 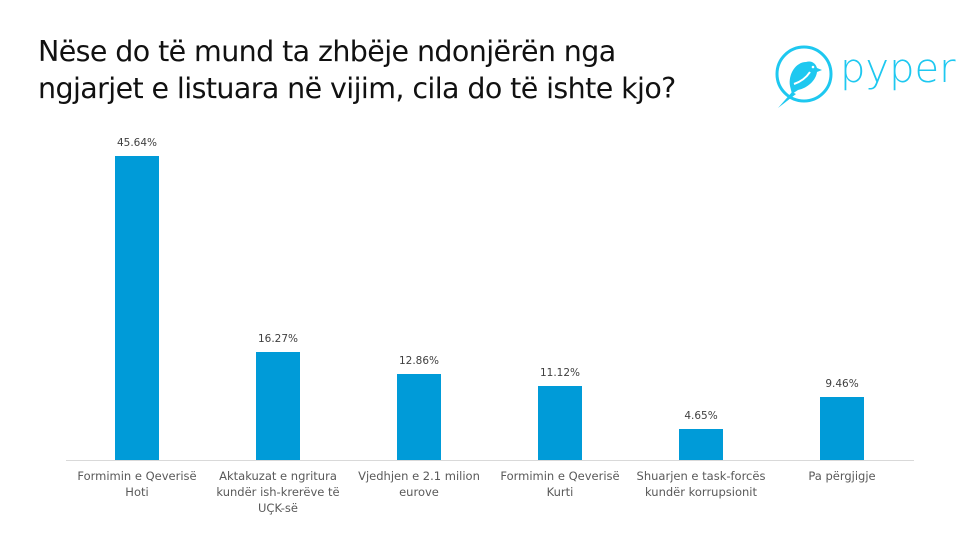 I want to click on data-label: 12.86%, so click(x=419, y=361).